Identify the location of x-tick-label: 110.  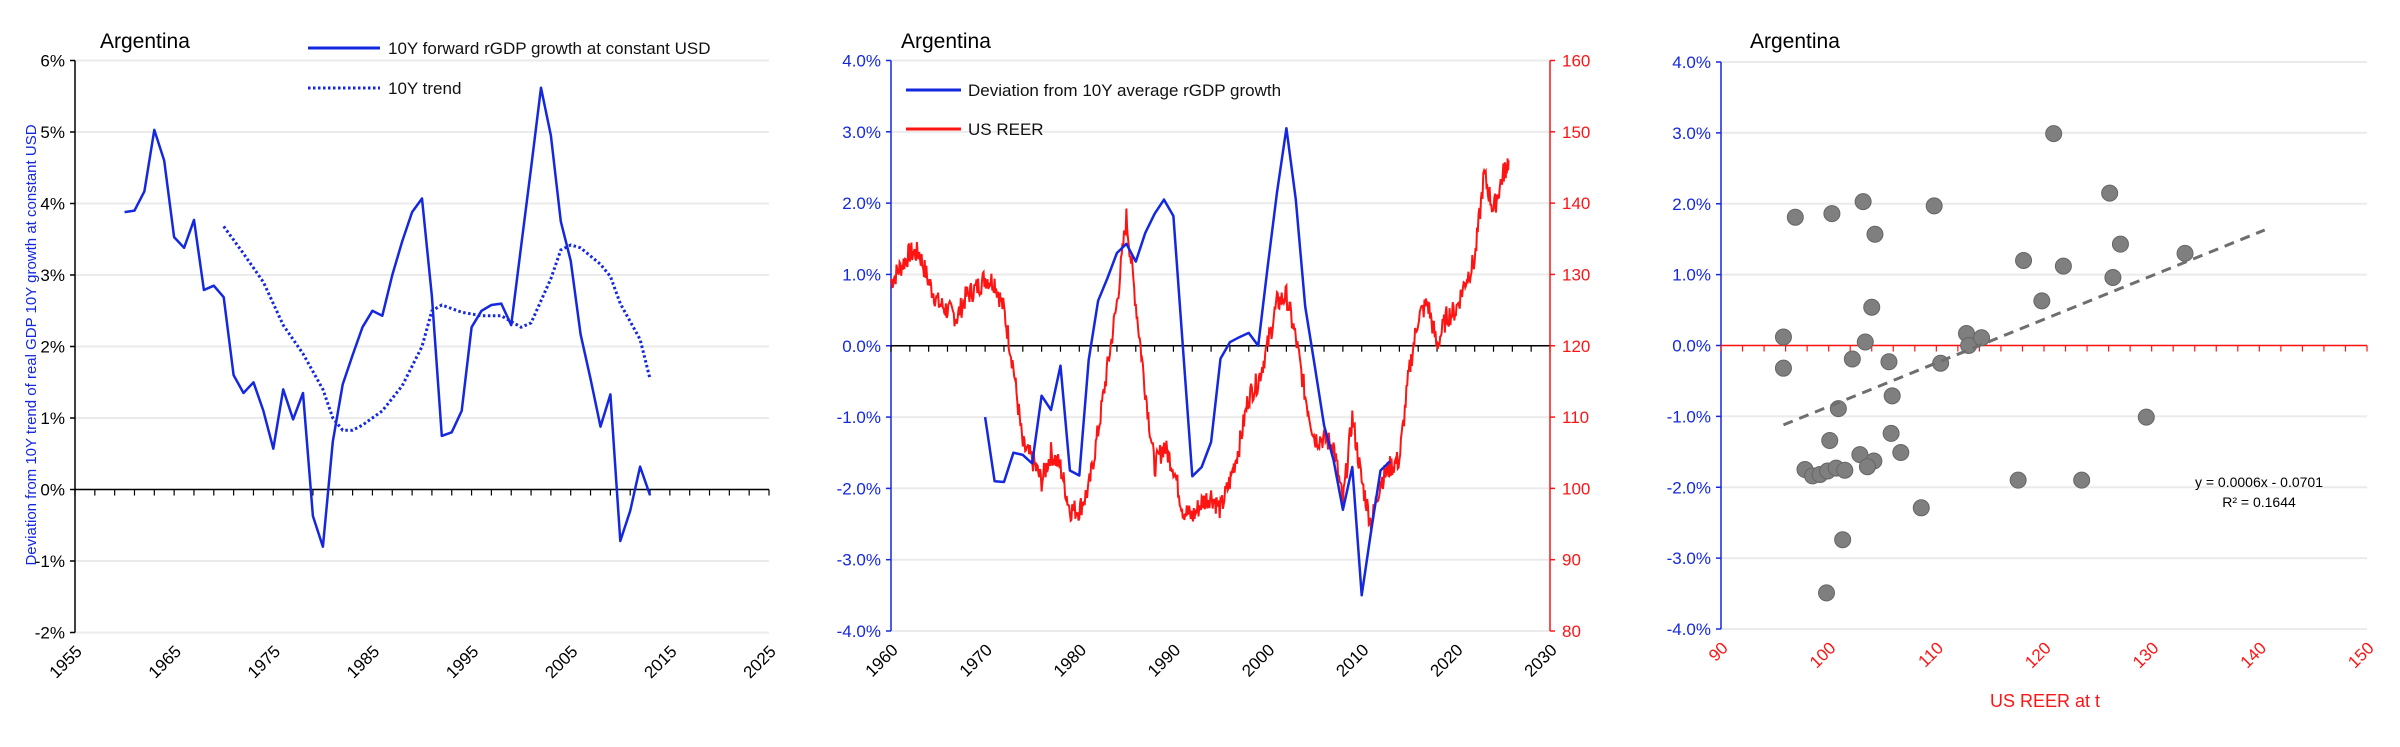
(1931, 654).